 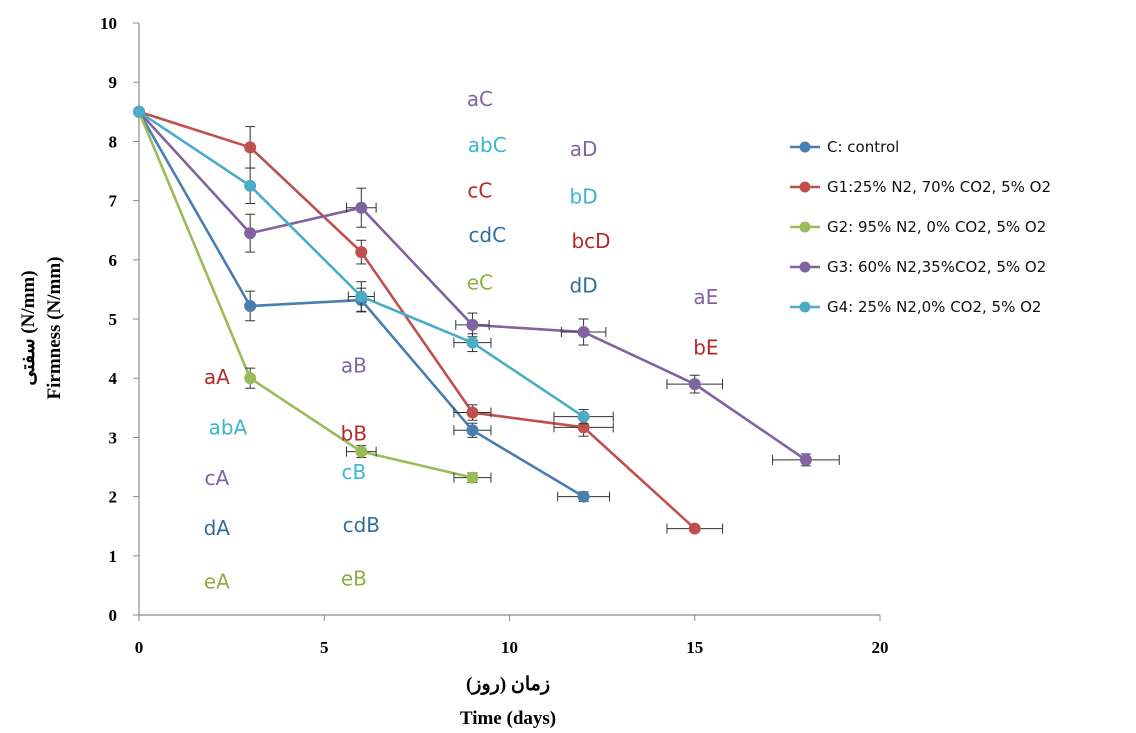 I want to click on significance-label: abC, so click(x=487, y=145).